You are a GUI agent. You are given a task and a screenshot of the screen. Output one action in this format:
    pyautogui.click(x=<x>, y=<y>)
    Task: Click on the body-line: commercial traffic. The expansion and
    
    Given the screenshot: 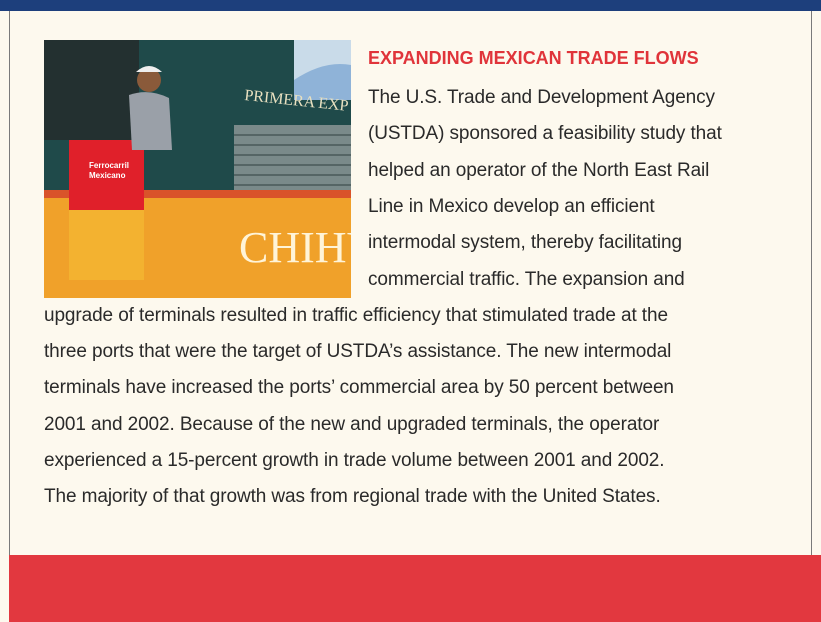 What is the action you would take?
    pyautogui.click(x=526, y=279)
    